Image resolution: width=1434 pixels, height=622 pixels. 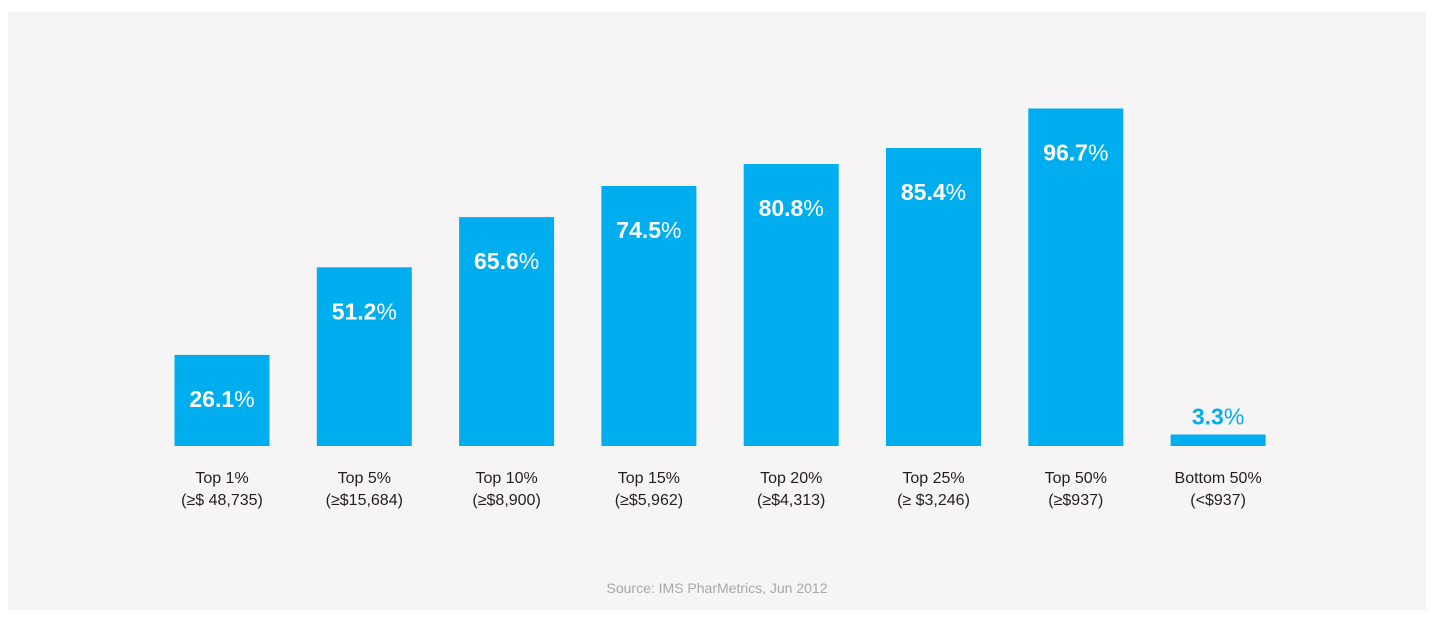 I want to click on value-number: 51.2, so click(x=354, y=311).